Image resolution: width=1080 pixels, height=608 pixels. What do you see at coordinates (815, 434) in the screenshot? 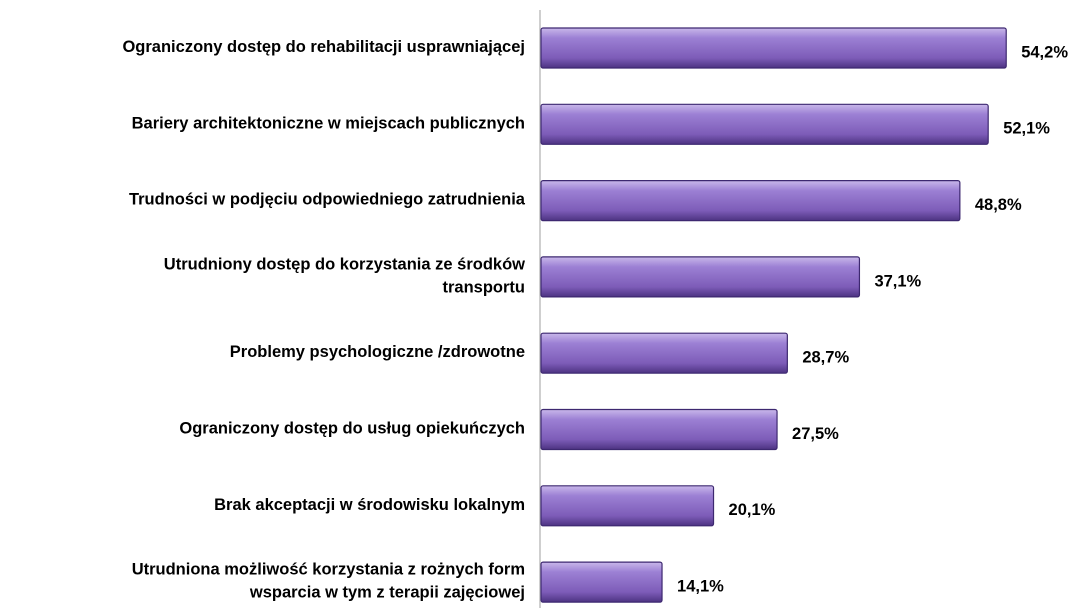
I see `value-label: 27,5%` at bounding box center [815, 434].